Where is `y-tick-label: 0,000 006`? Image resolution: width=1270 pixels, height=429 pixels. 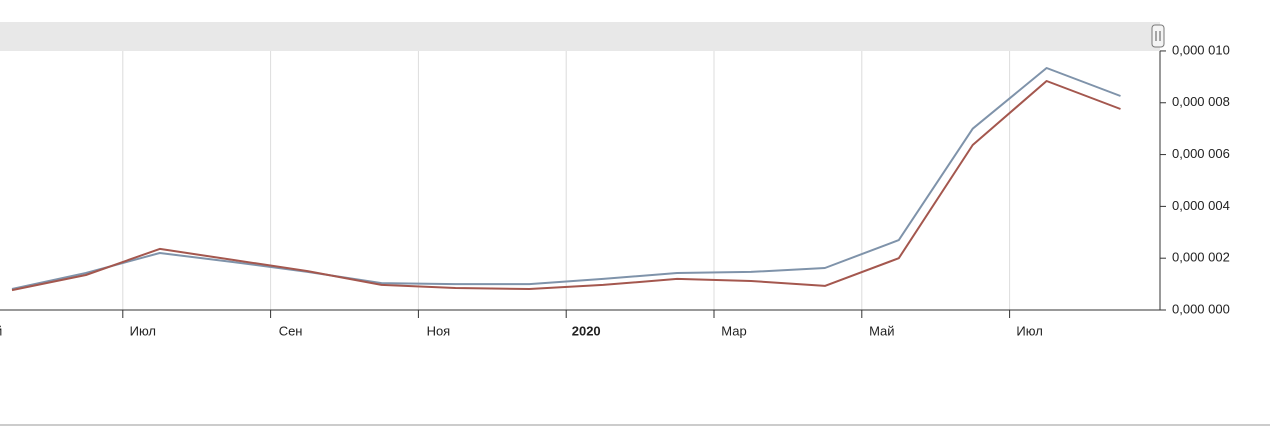 y-tick-label: 0,000 006 is located at coordinates (1201, 153).